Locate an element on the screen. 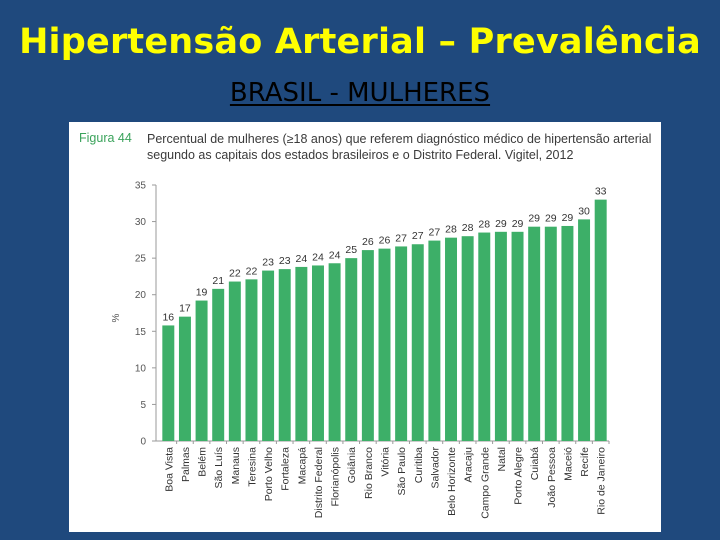 This screenshot has width=720, height=540. y-tick-label: 10 is located at coordinates (141, 368).